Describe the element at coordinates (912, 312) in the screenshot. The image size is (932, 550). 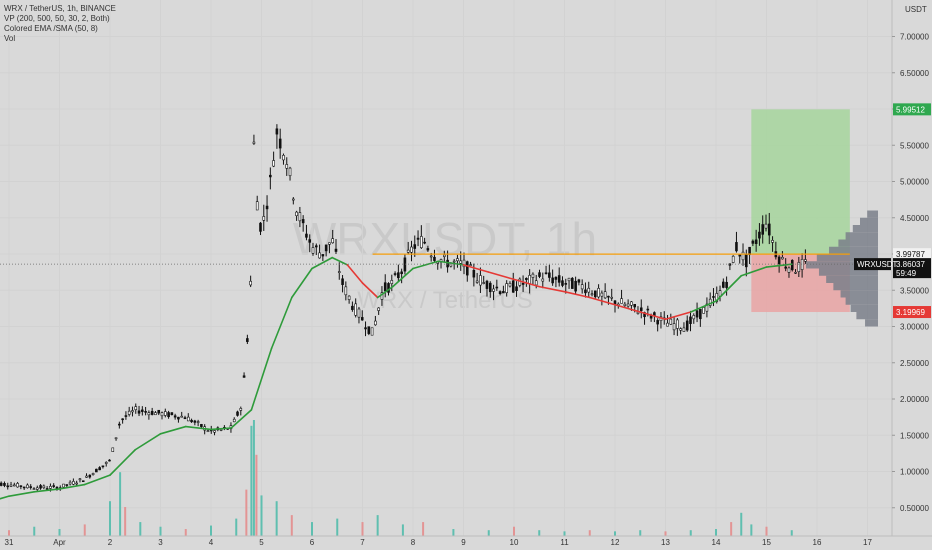
I see `stop-price-tag-bg` at that location.